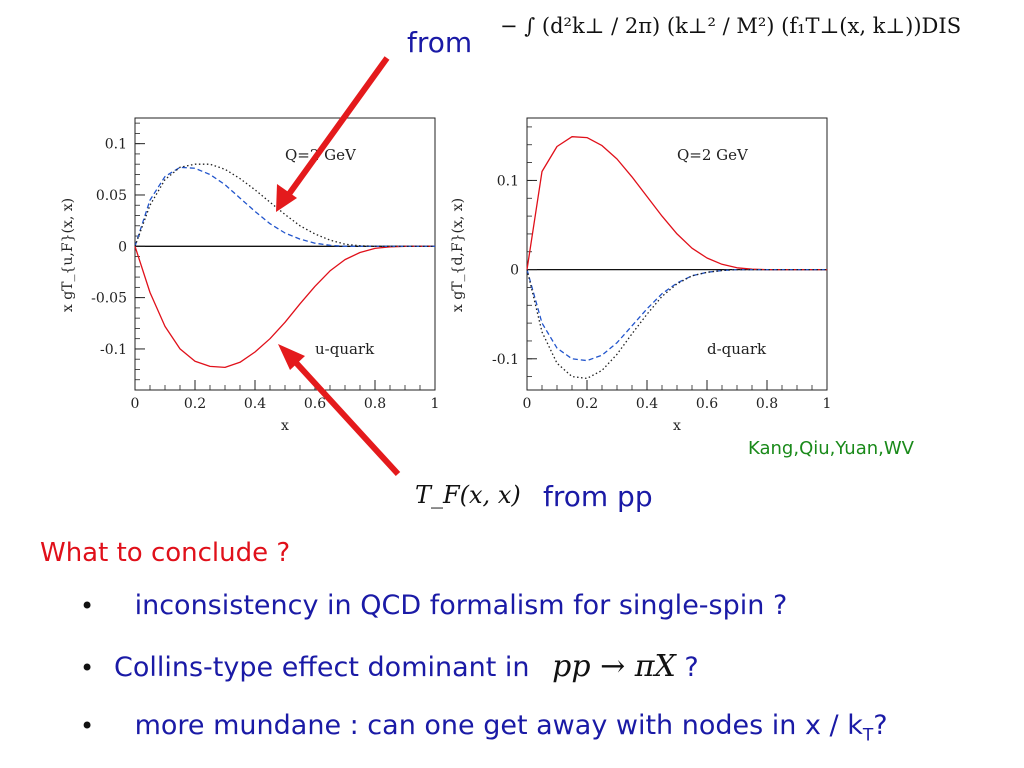 Image resolution: width=1024 pixels, height=768 pixels. I want to click on arrows, so click(338, 266).